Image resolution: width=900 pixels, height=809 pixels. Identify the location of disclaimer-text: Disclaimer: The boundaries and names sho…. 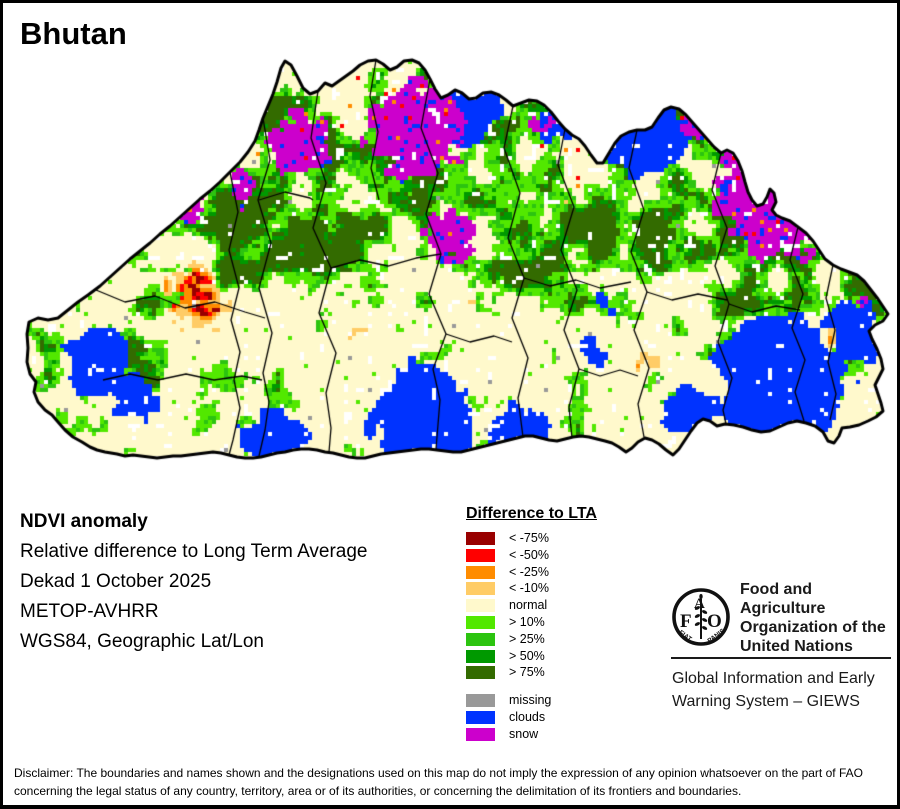
(438, 782).